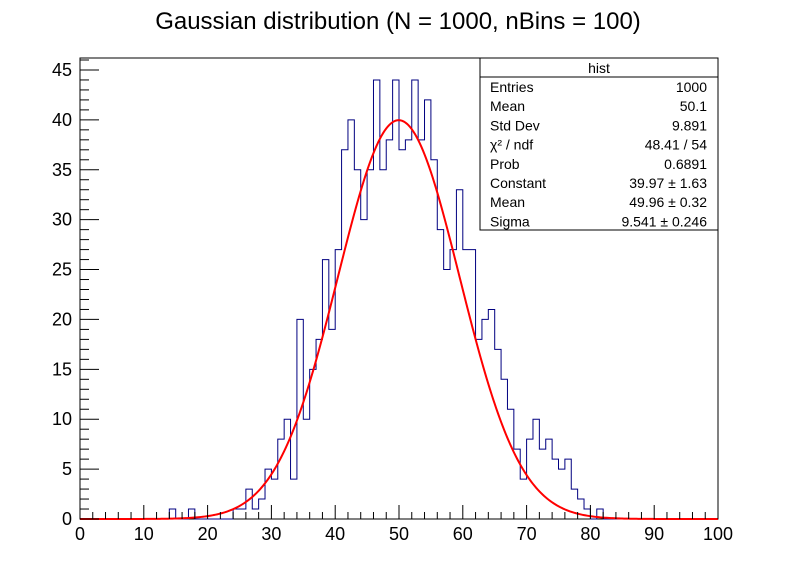 Image resolution: width=798 pixels, height=576 pixels. Describe the element at coordinates (590, 534) in the screenshot. I see `x-tick-label: 80` at that location.